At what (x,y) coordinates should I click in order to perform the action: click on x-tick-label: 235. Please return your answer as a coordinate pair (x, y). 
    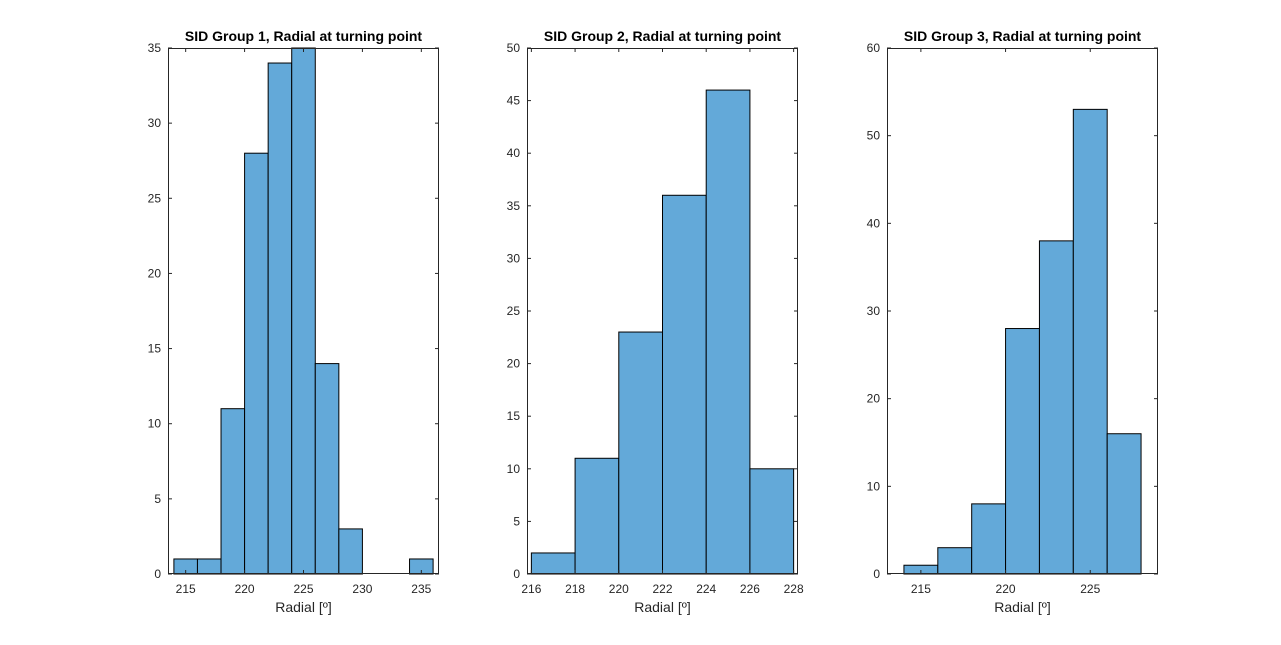
    Looking at the image, I should click on (421, 589).